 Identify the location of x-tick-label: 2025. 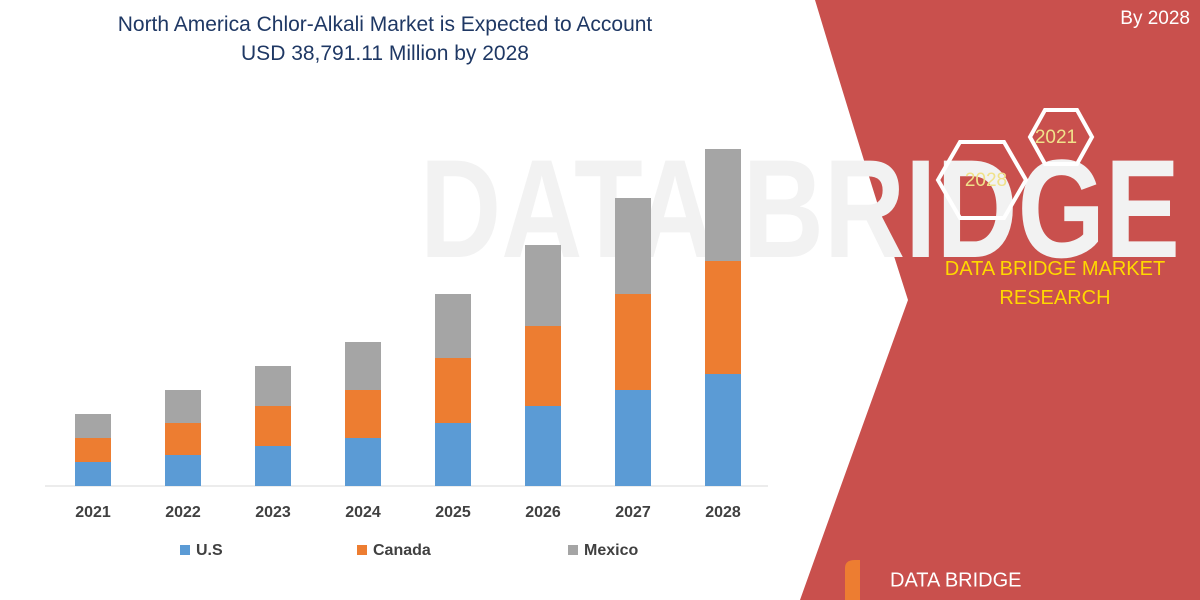
(453, 512).